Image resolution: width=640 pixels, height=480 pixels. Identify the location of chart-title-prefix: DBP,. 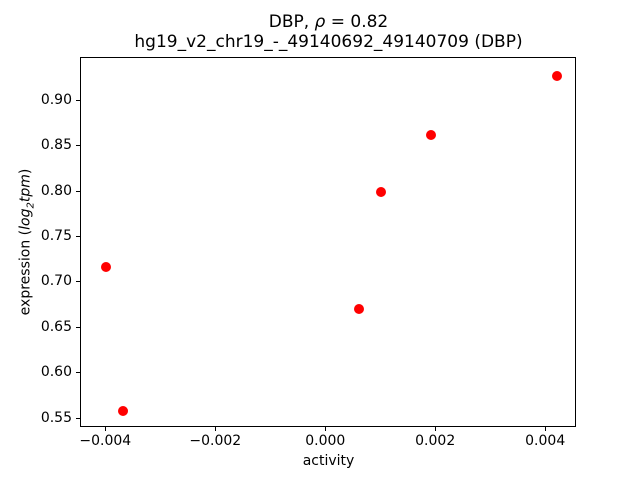
(291, 22).